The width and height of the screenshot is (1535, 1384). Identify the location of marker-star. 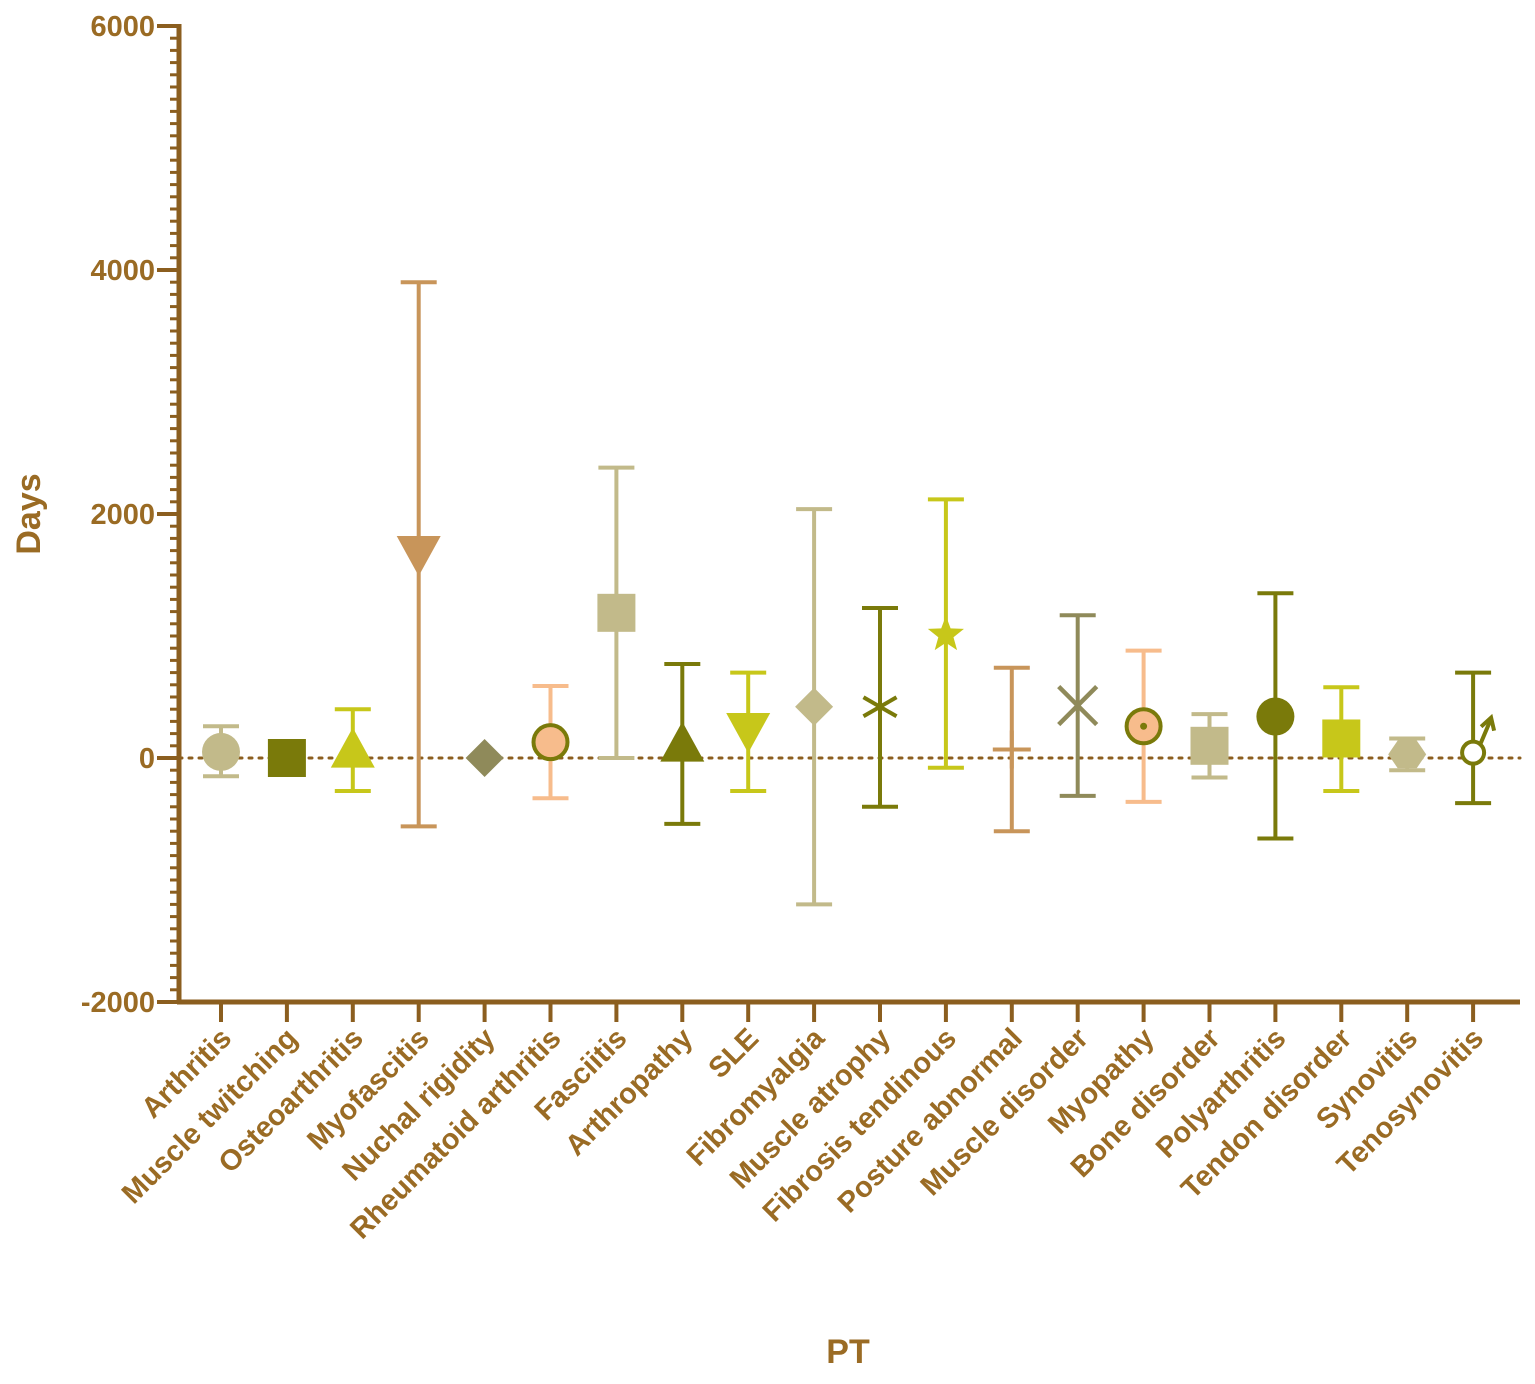
(945, 633).